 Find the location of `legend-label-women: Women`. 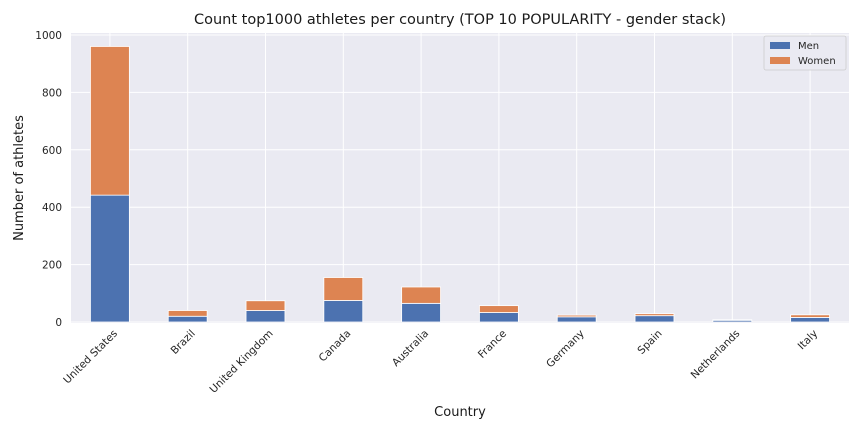

legend-label-women: Women is located at coordinates (817, 61).